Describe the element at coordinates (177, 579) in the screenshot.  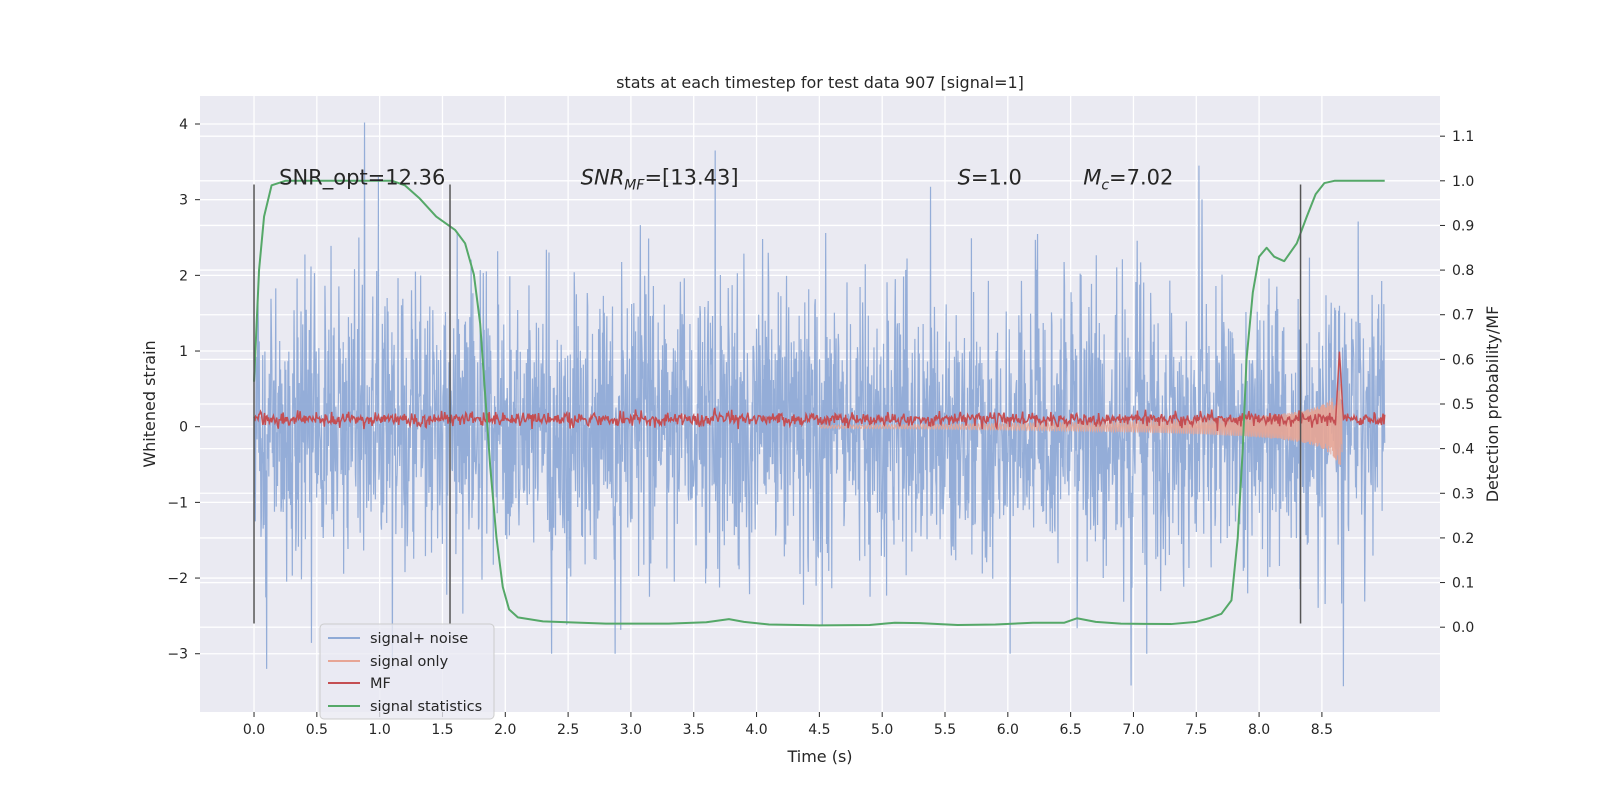
I see `y-tick-label: −2` at that location.